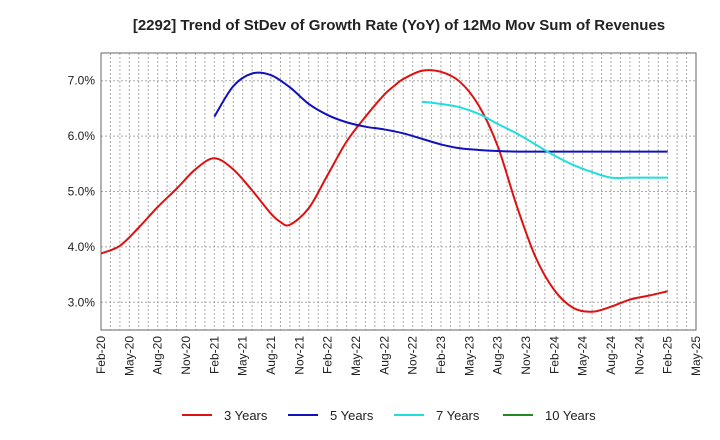  Describe the element at coordinates (129, 356) in the screenshot. I see `x-tick-label: May-20` at that location.